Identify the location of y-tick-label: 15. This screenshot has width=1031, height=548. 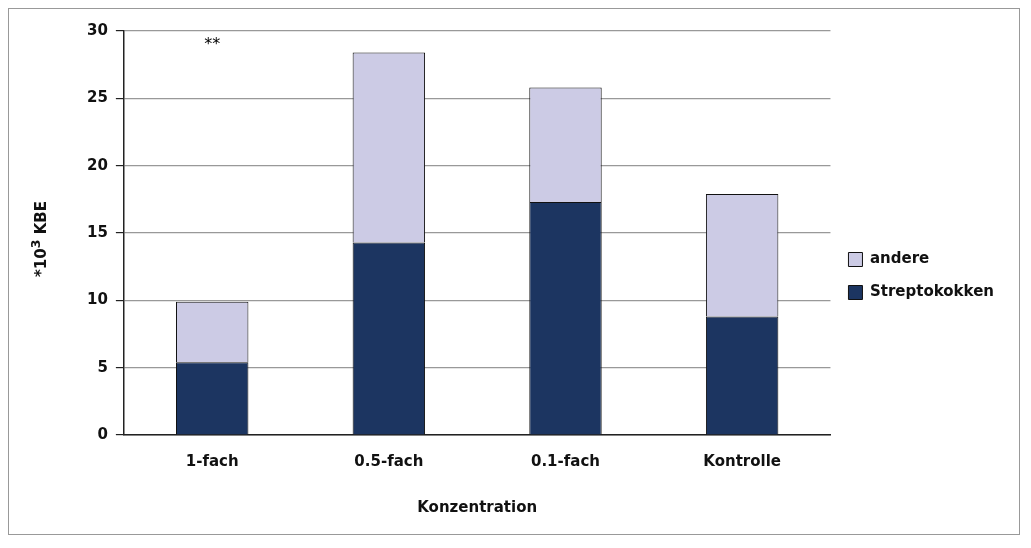
(97, 231).